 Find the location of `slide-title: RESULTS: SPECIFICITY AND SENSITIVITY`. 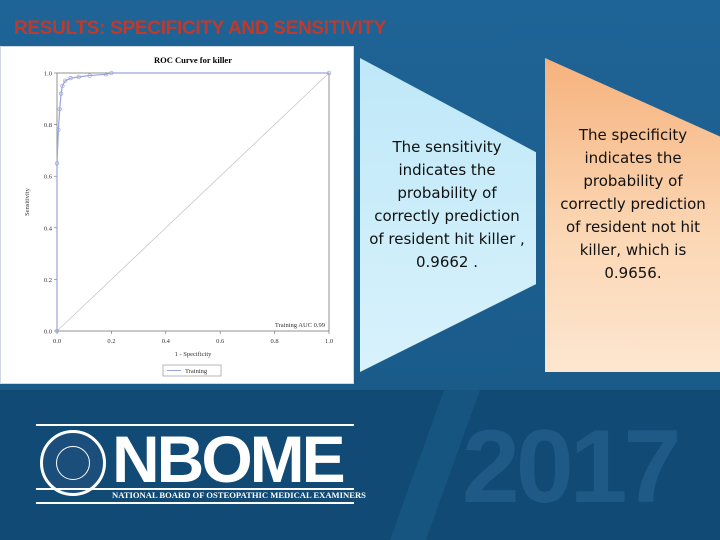

slide-title: RESULTS: SPECIFICITY AND SENSITIVITY is located at coordinates (200, 28).